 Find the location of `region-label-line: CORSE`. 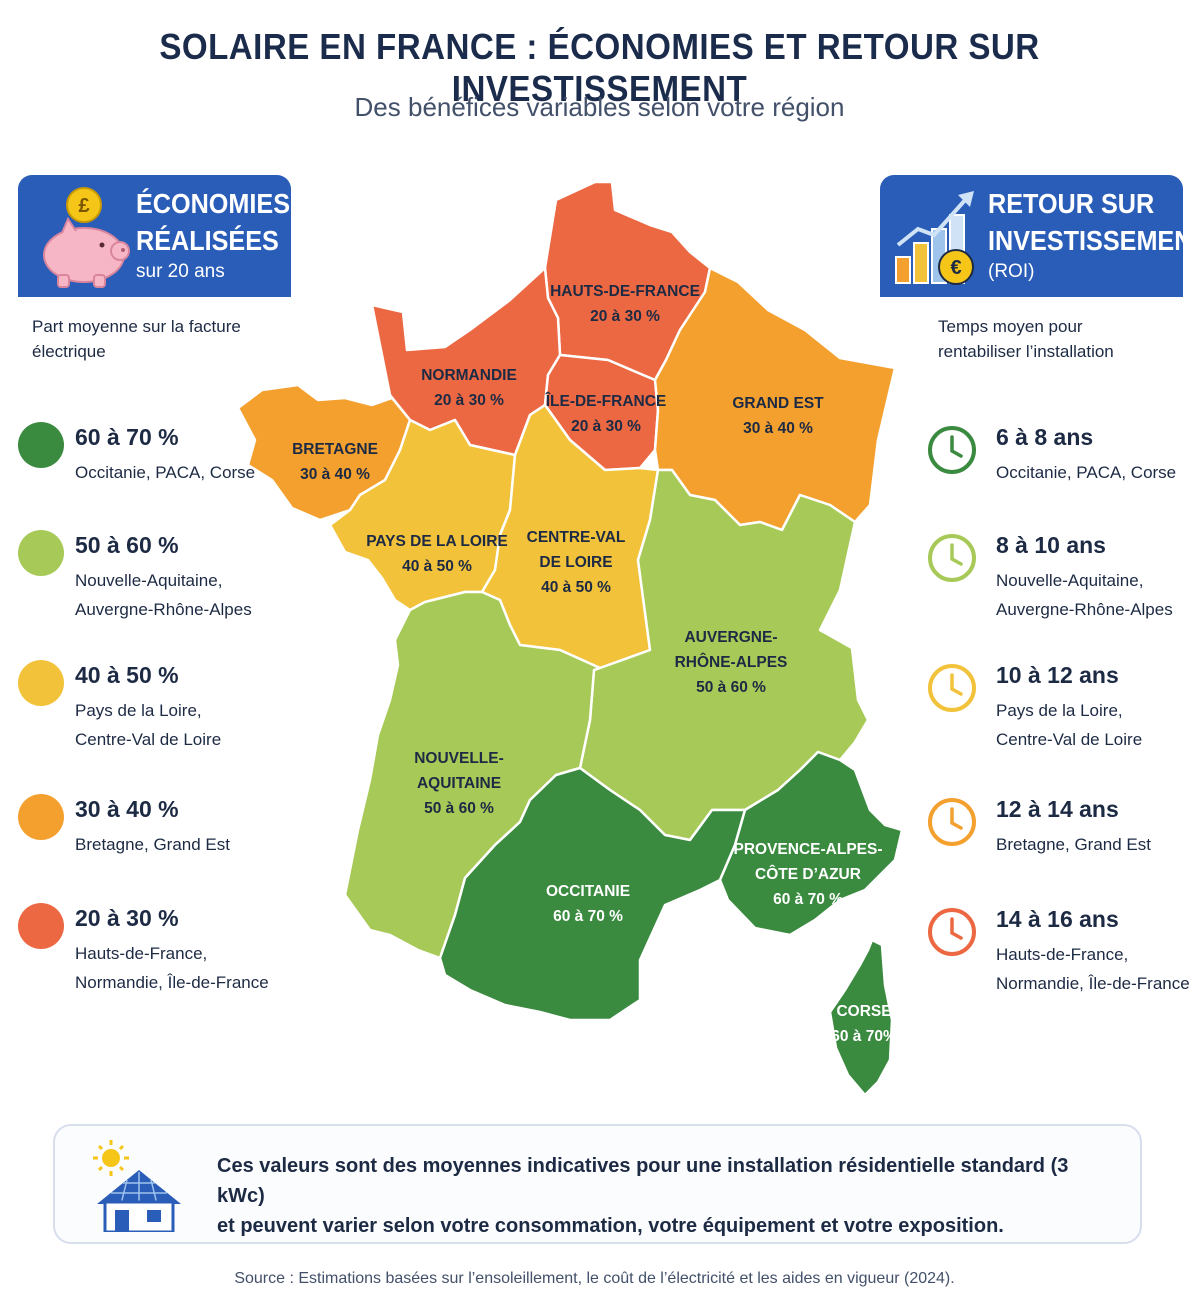

region-label-line: CORSE is located at coordinates (863, 1011).